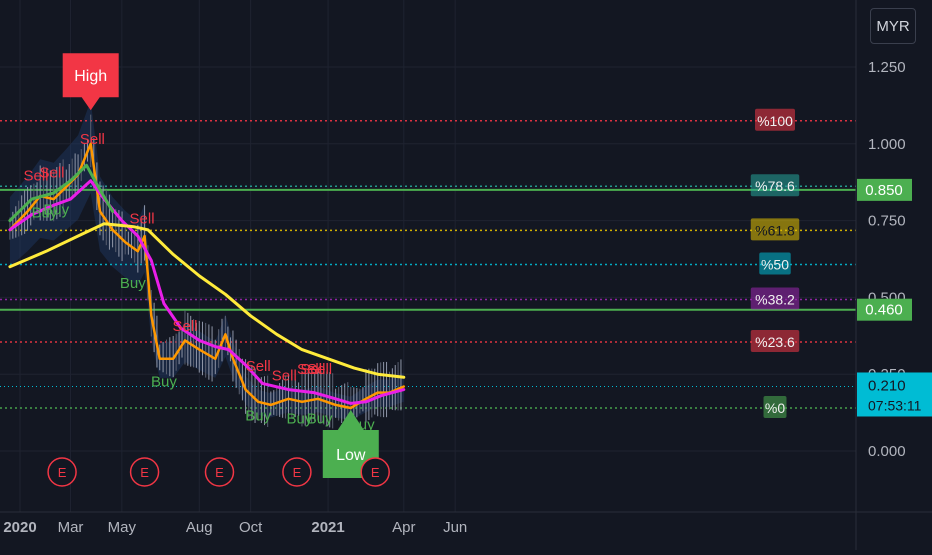 The image size is (932, 555). What do you see at coordinates (455, 527) in the screenshot?
I see `x-tick-label: Jun` at bounding box center [455, 527].